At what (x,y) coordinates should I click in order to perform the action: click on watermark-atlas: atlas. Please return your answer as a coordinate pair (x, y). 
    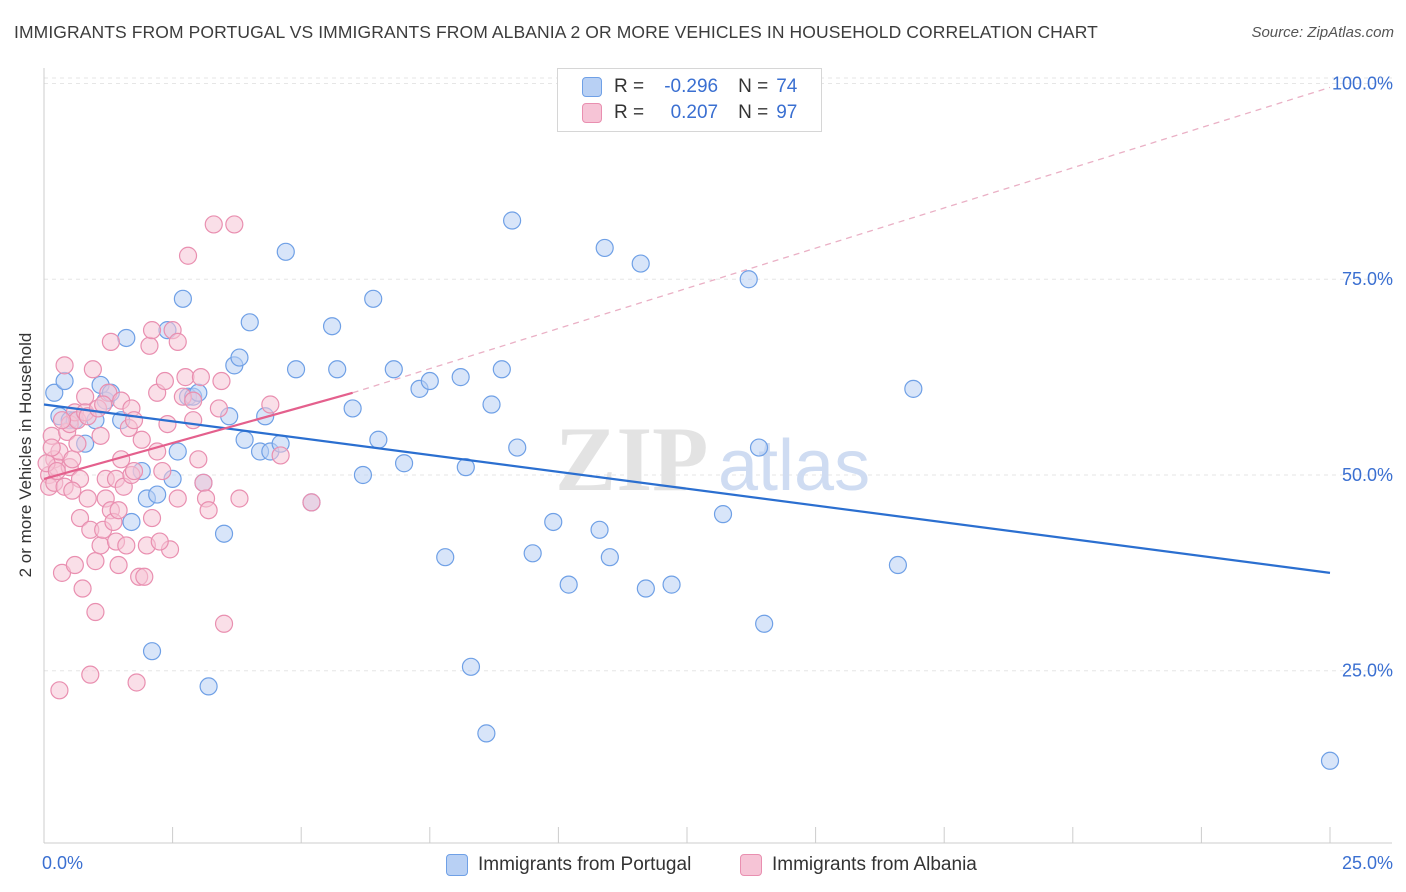
    Looking at the image, I should click on (794, 466).